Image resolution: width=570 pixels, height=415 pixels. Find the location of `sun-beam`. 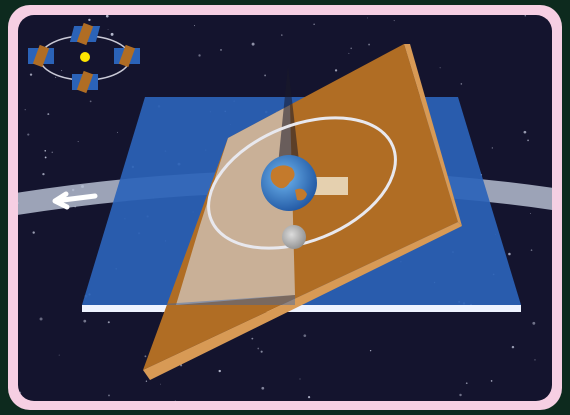

sun-beam is located at coordinates (329, 186).